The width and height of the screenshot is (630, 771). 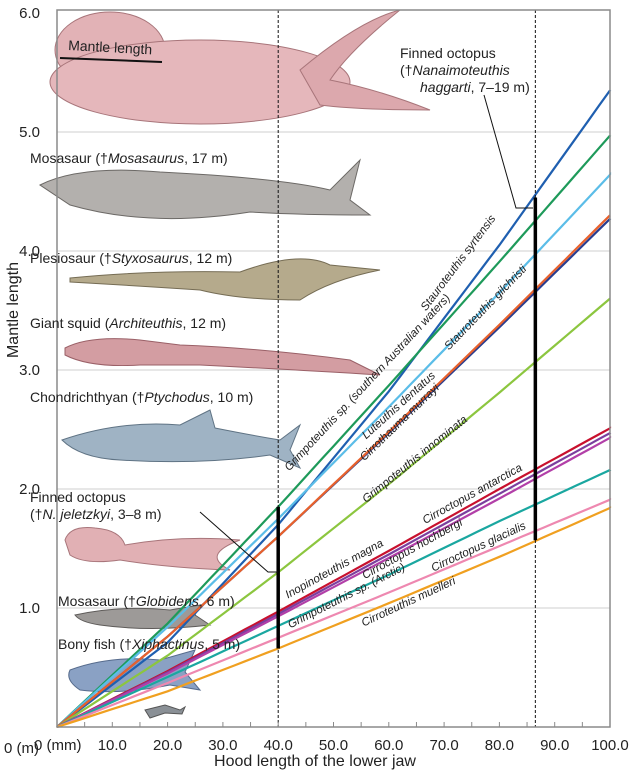 What do you see at coordinates (167, 745) in the screenshot?
I see `x-tick-label: 20.0` at bounding box center [167, 745].